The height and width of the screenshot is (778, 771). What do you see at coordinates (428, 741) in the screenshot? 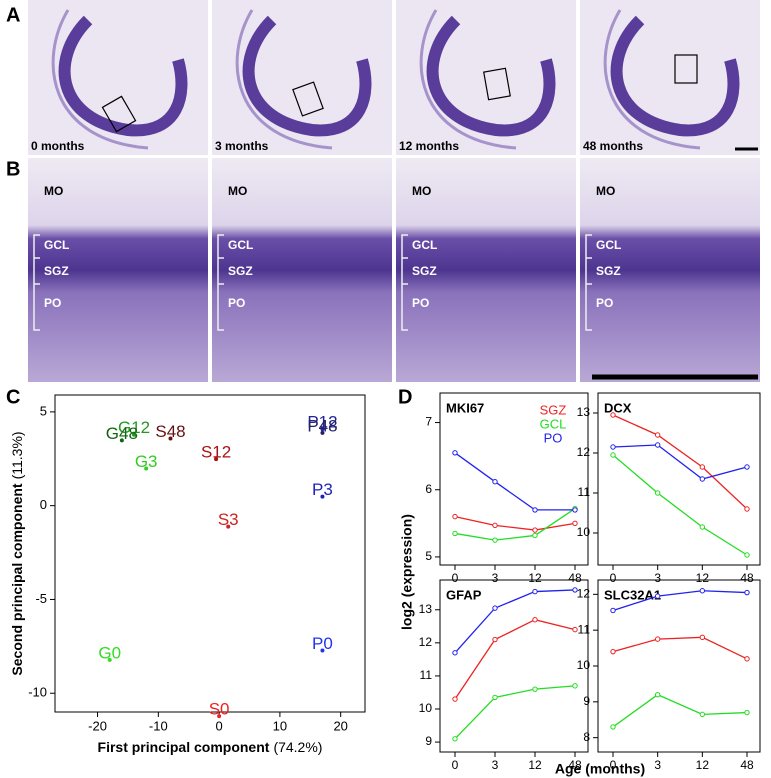
I see `y-tick-label: 9` at bounding box center [428, 741].